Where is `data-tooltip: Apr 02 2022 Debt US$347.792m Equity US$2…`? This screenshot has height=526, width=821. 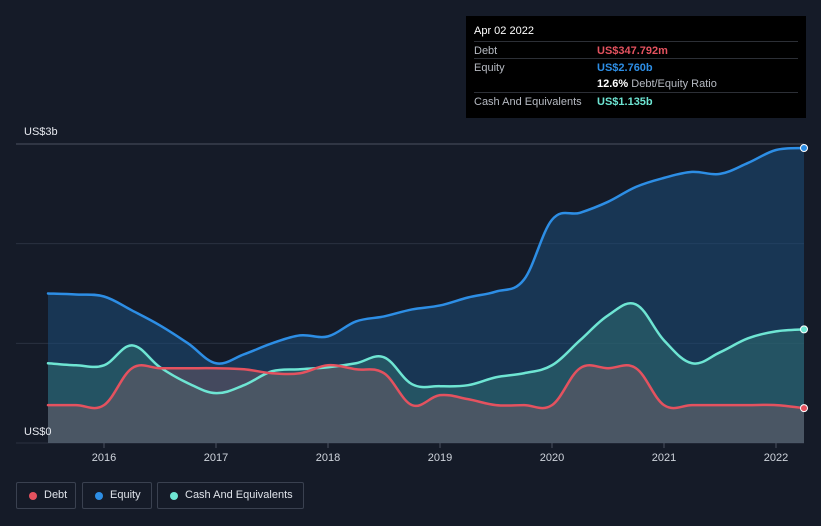
data-tooltip: Apr 02 2022 Debt US$347.792m Equity US$2… is located at coordinates (636, 67).